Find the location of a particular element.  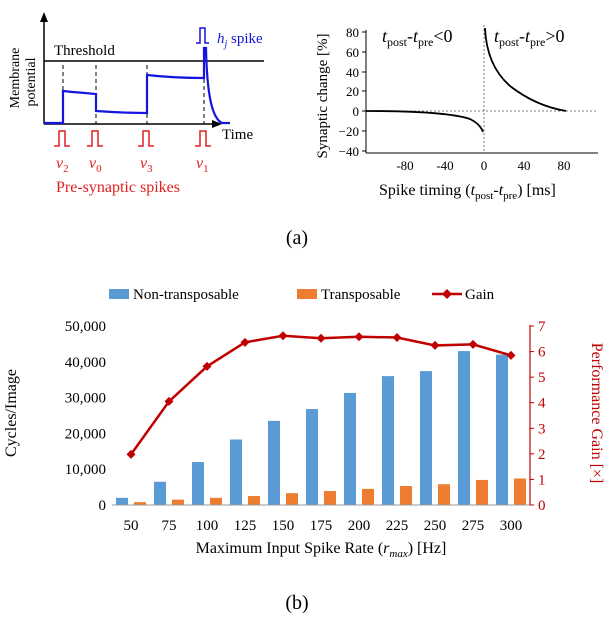

stdp-xtick-label: 80 is located at coordinates (564, 165).